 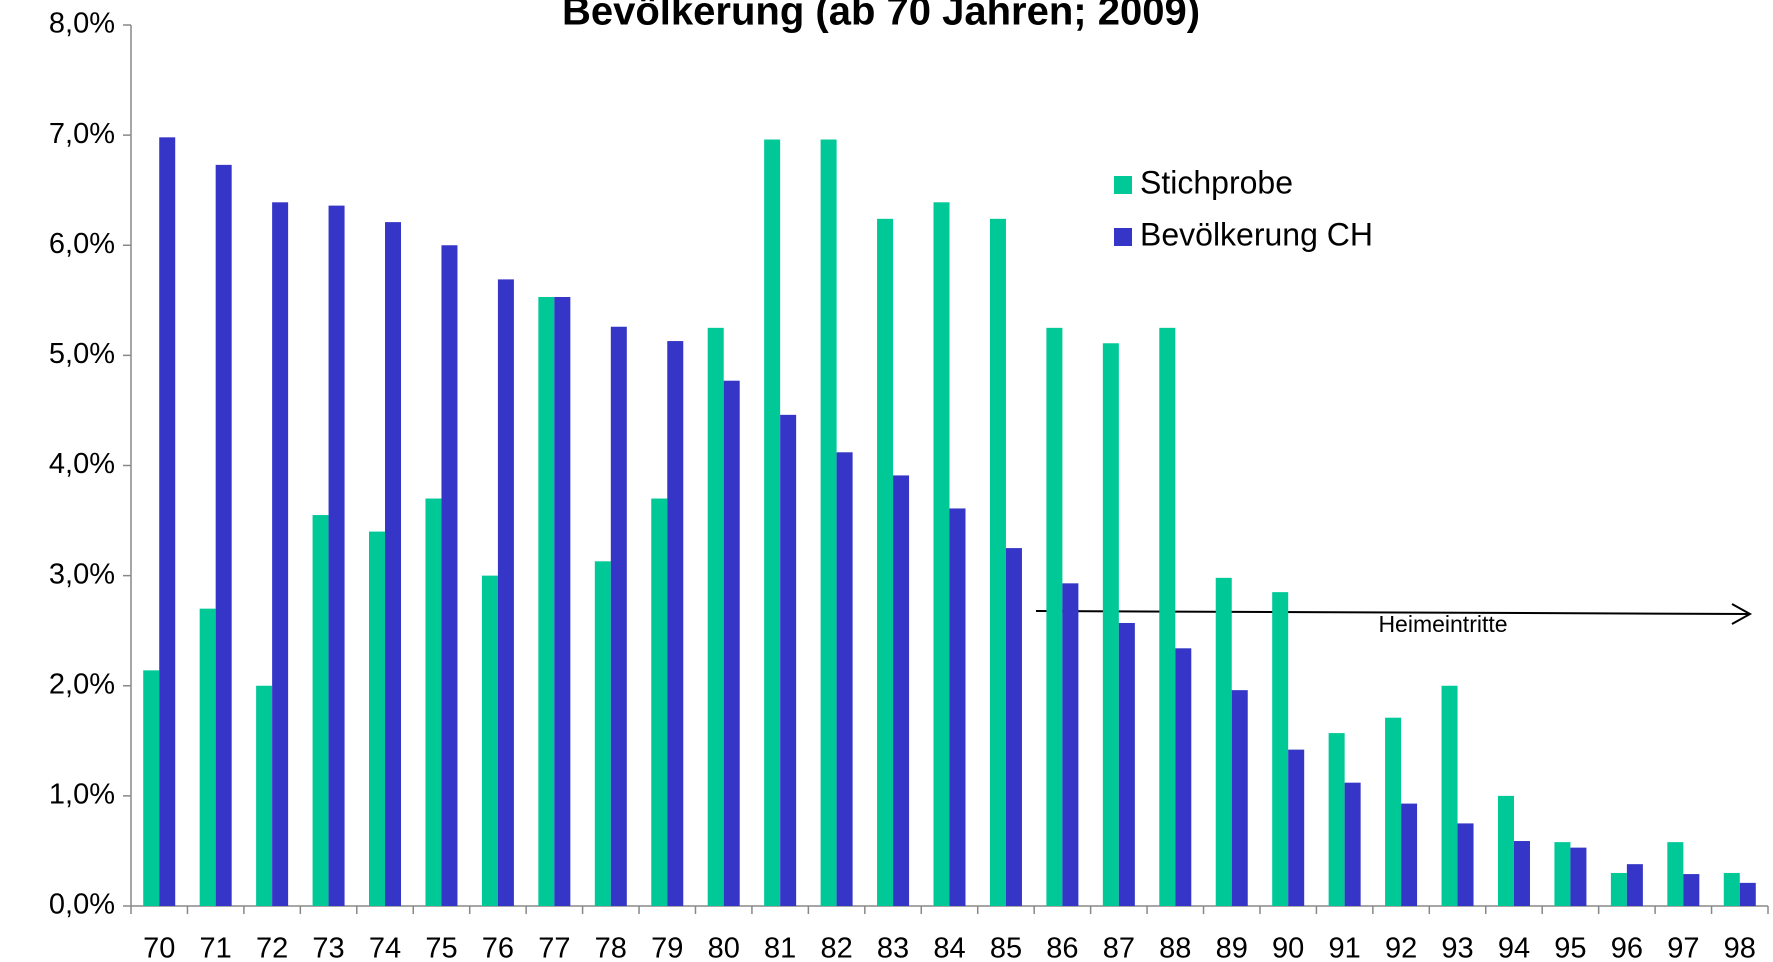 I want to click on x-tick-label: 95, so click(x=1570, y=947).